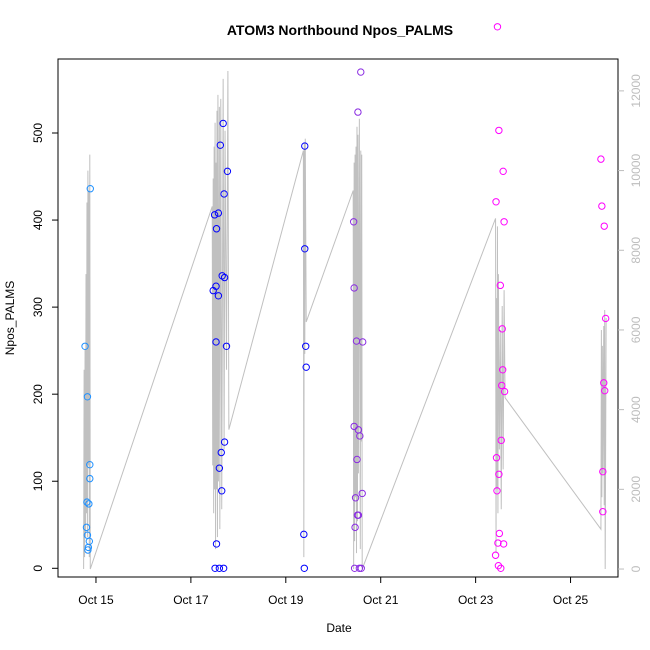  What do you see at coordinates (340, 30) in the screenshot?
I see `chart-title: ATOM3 Northbound Npos_PALMS` at bounding box center [340, 30].